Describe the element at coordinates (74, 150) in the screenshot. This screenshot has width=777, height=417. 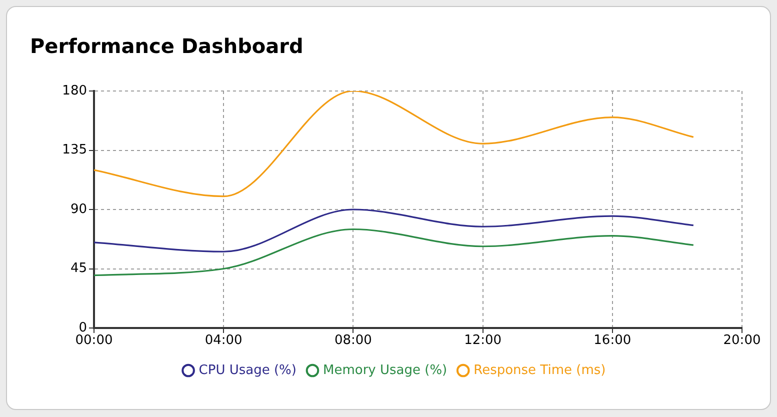
I see `y-tick-label: 135` at that location.